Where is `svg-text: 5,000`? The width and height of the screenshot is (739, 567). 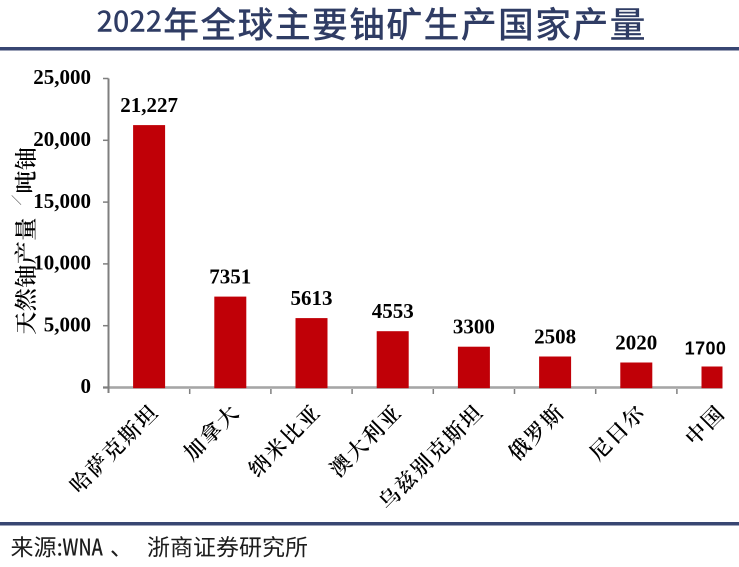 svg-text: 5,000 is located at coordinates (67, 324).